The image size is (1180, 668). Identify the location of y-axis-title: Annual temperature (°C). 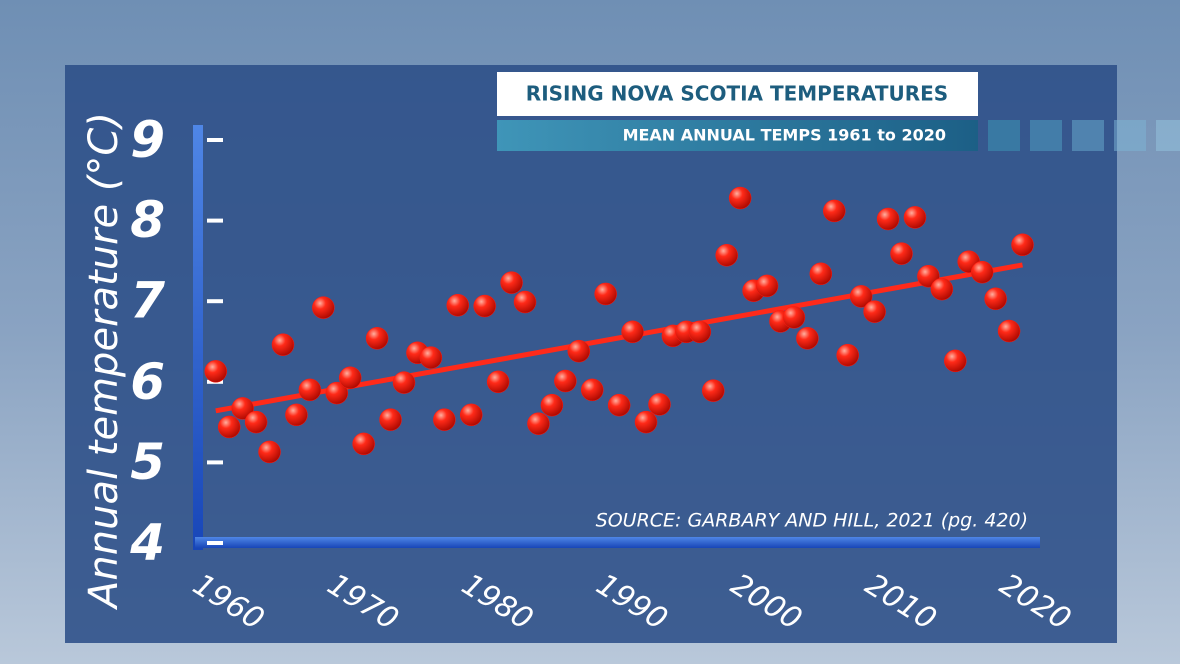
(104, 361).